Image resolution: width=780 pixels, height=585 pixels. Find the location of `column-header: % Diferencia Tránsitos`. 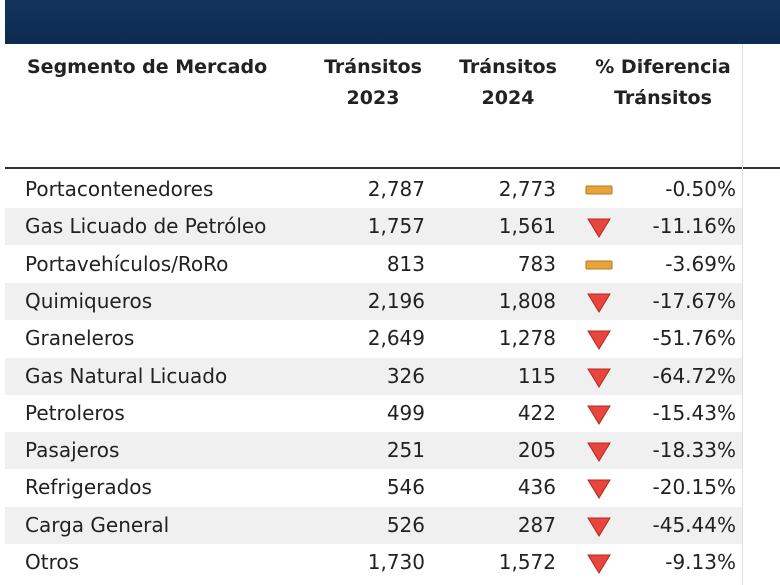

column-header: % Diferencia Tránsitos is located at coordinates (663, 82).